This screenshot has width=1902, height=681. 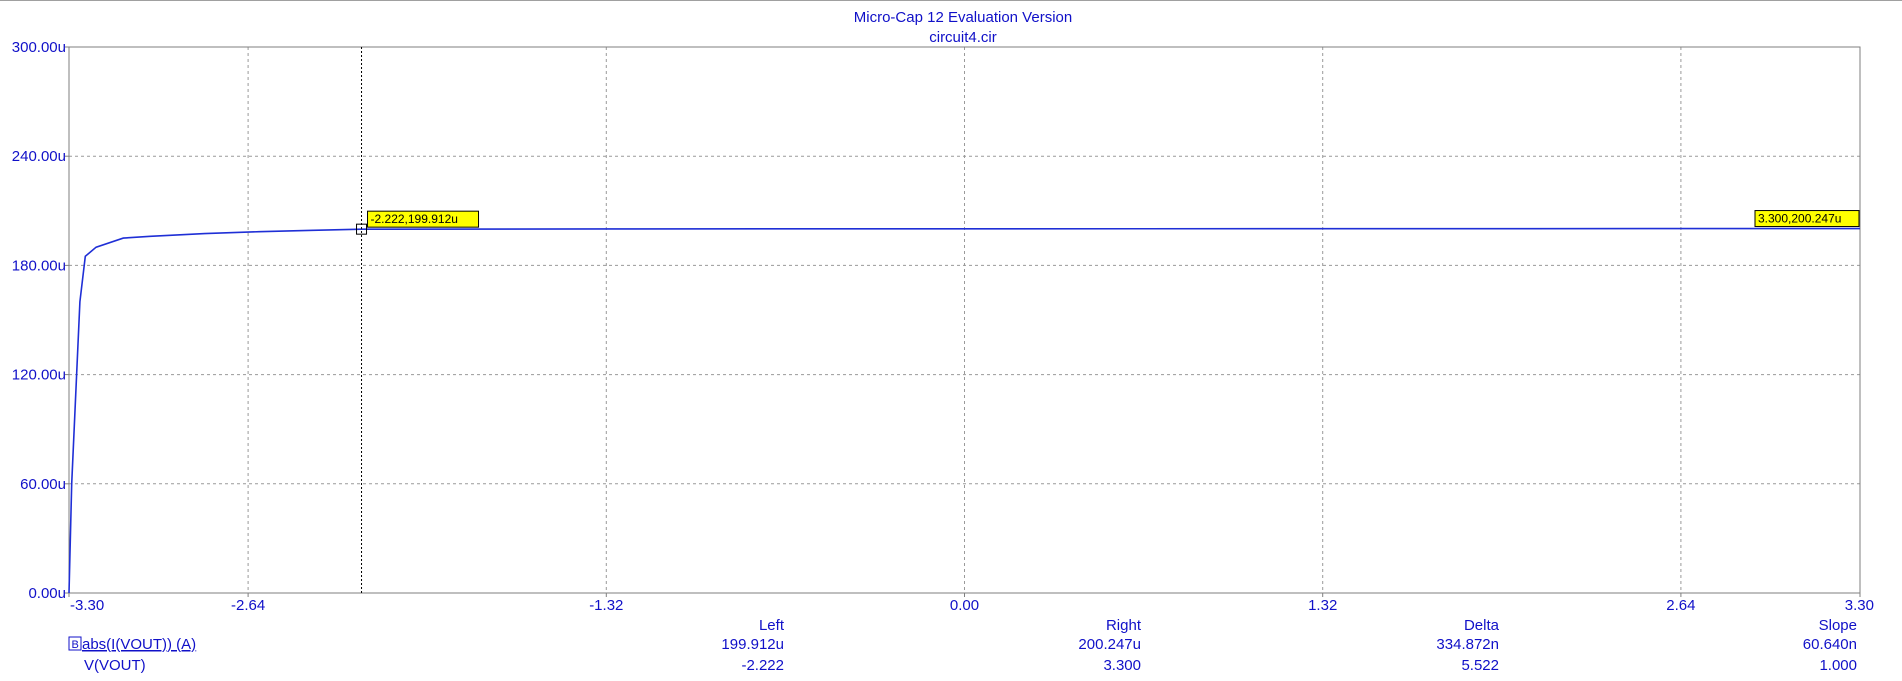 What do you see at coordinates (752, 644) in the screenshot?
I see `readout-left-current: 199.912u` at bounding box center [752, 644].